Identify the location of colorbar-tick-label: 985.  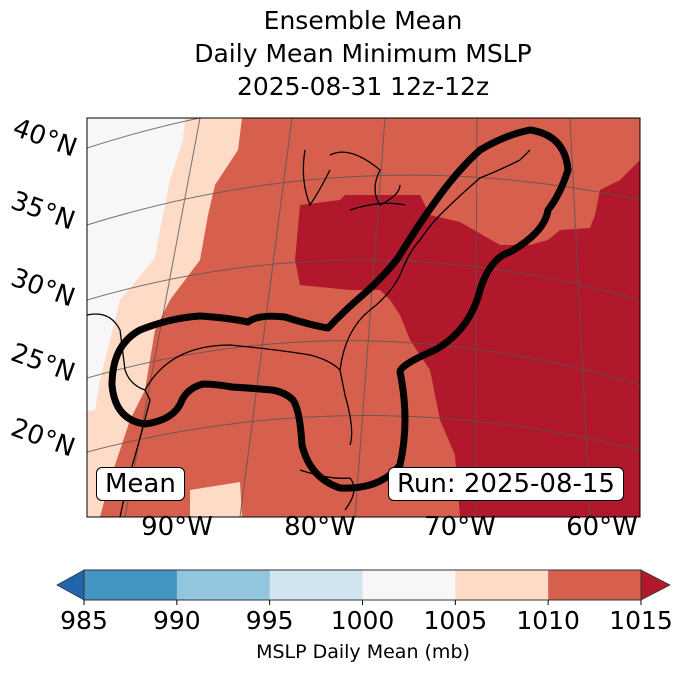
(84, 620).